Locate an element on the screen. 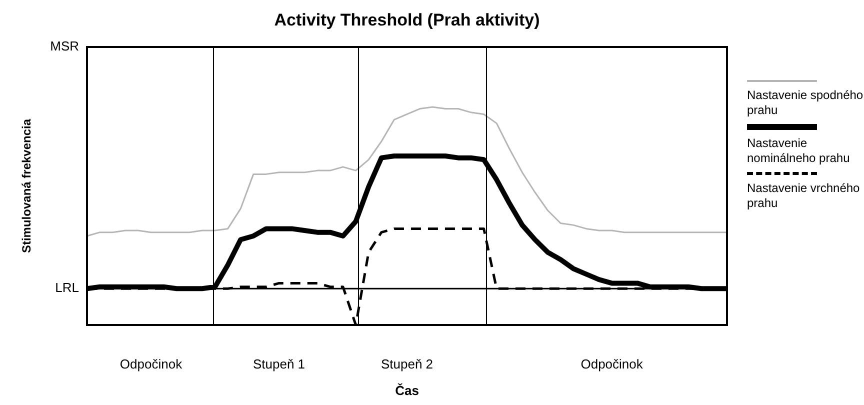  text: Nastavenie nominálneho prahu is located at coordinates (799, 151).